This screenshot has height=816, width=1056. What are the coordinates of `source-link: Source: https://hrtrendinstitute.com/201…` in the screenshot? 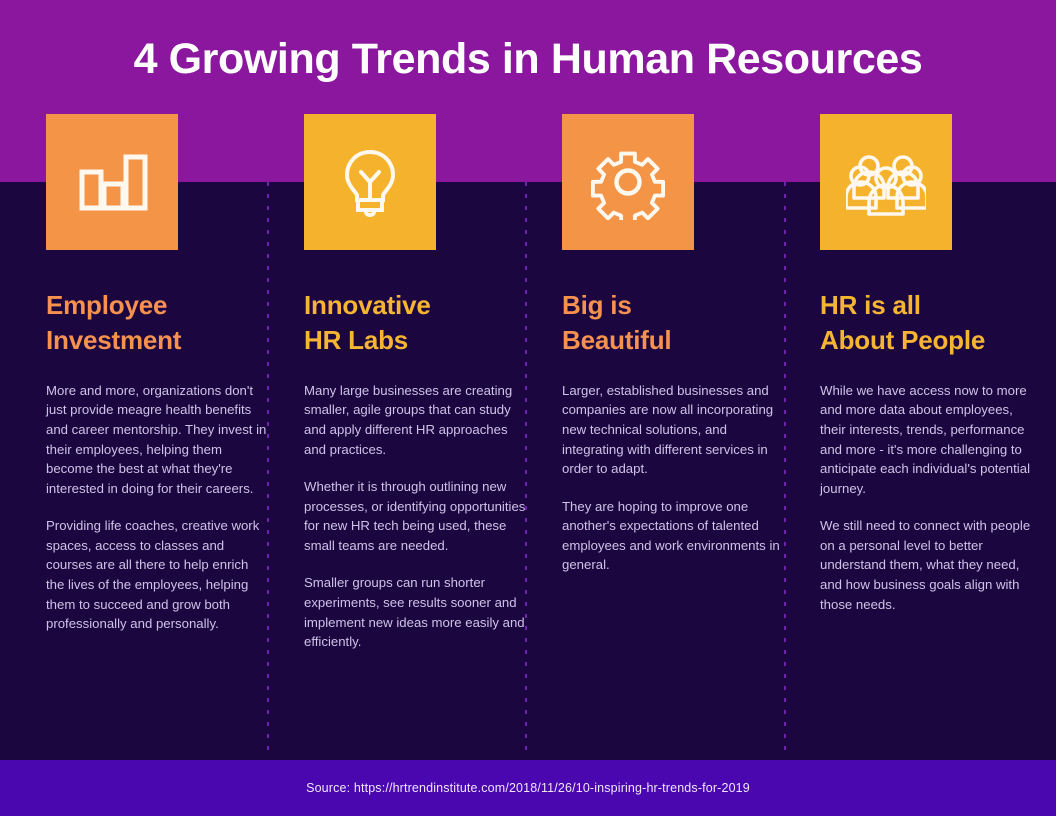 It's located at (528, 788).